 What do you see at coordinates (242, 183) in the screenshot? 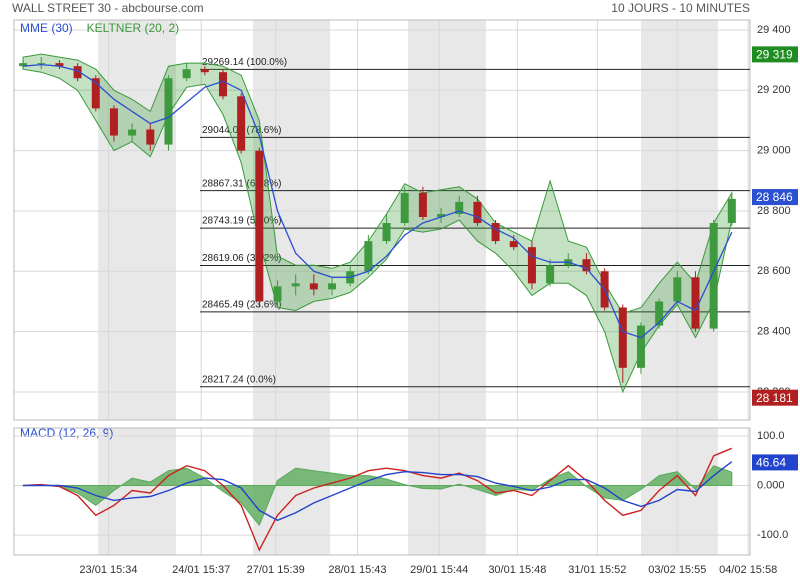
I see `fib-level-label: 28867.31 (61.8%)` at bounding box center [242, 183].